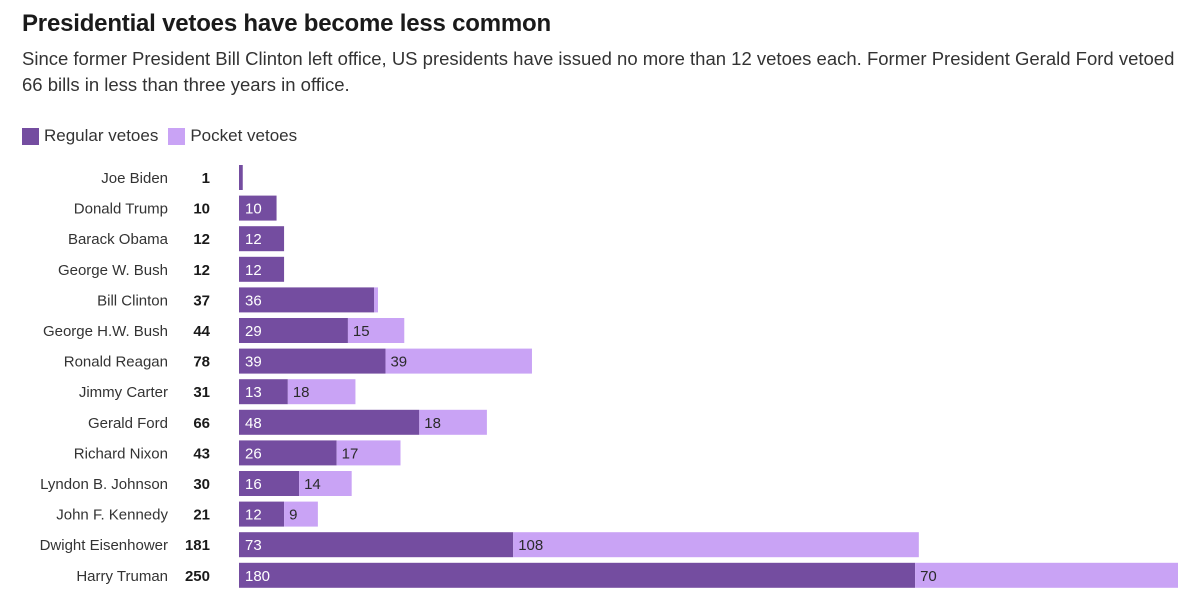  I want to click on president-name: Jimmy Carter, so click(123, 392).